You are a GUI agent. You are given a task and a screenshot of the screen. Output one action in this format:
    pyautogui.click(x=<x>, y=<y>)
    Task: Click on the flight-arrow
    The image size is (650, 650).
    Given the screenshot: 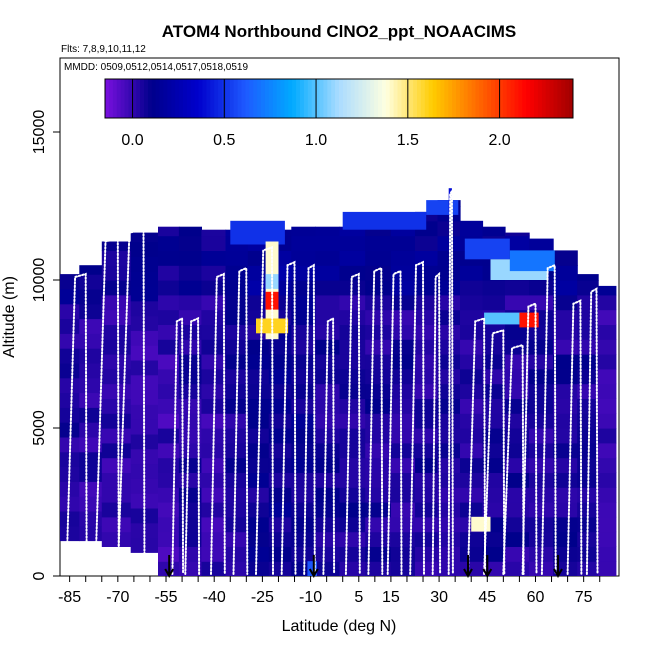 What is the action you would take?
    pyautogui.click(x=313, y=567)
    